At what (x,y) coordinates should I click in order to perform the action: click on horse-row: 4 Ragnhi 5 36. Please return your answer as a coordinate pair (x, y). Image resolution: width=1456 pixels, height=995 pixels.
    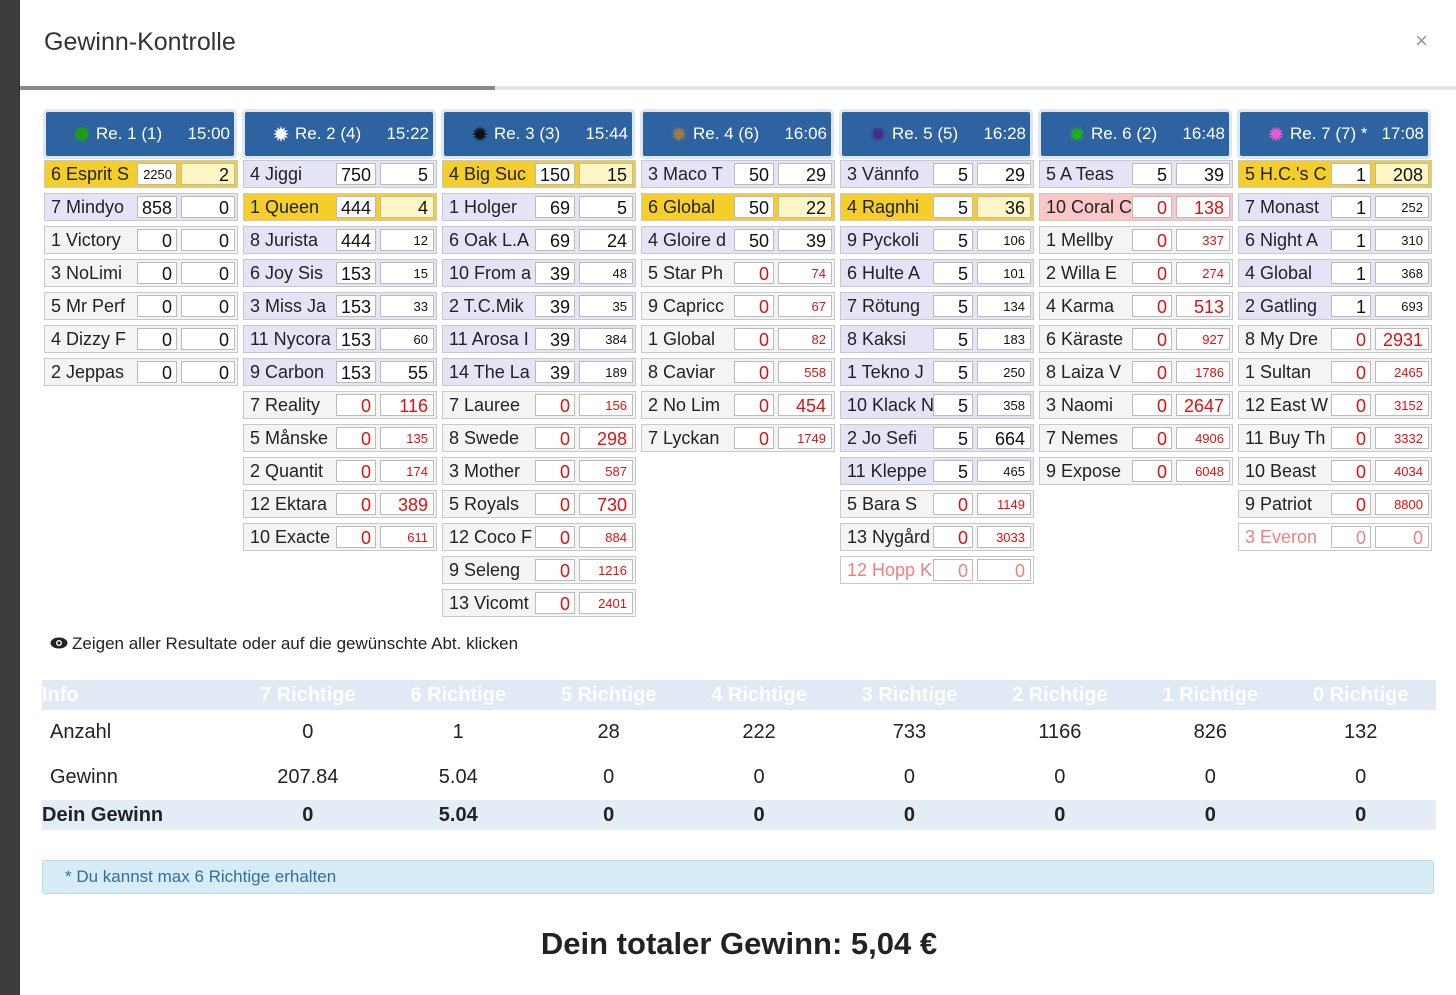
    Looking at the image, I should click on (937, 207).